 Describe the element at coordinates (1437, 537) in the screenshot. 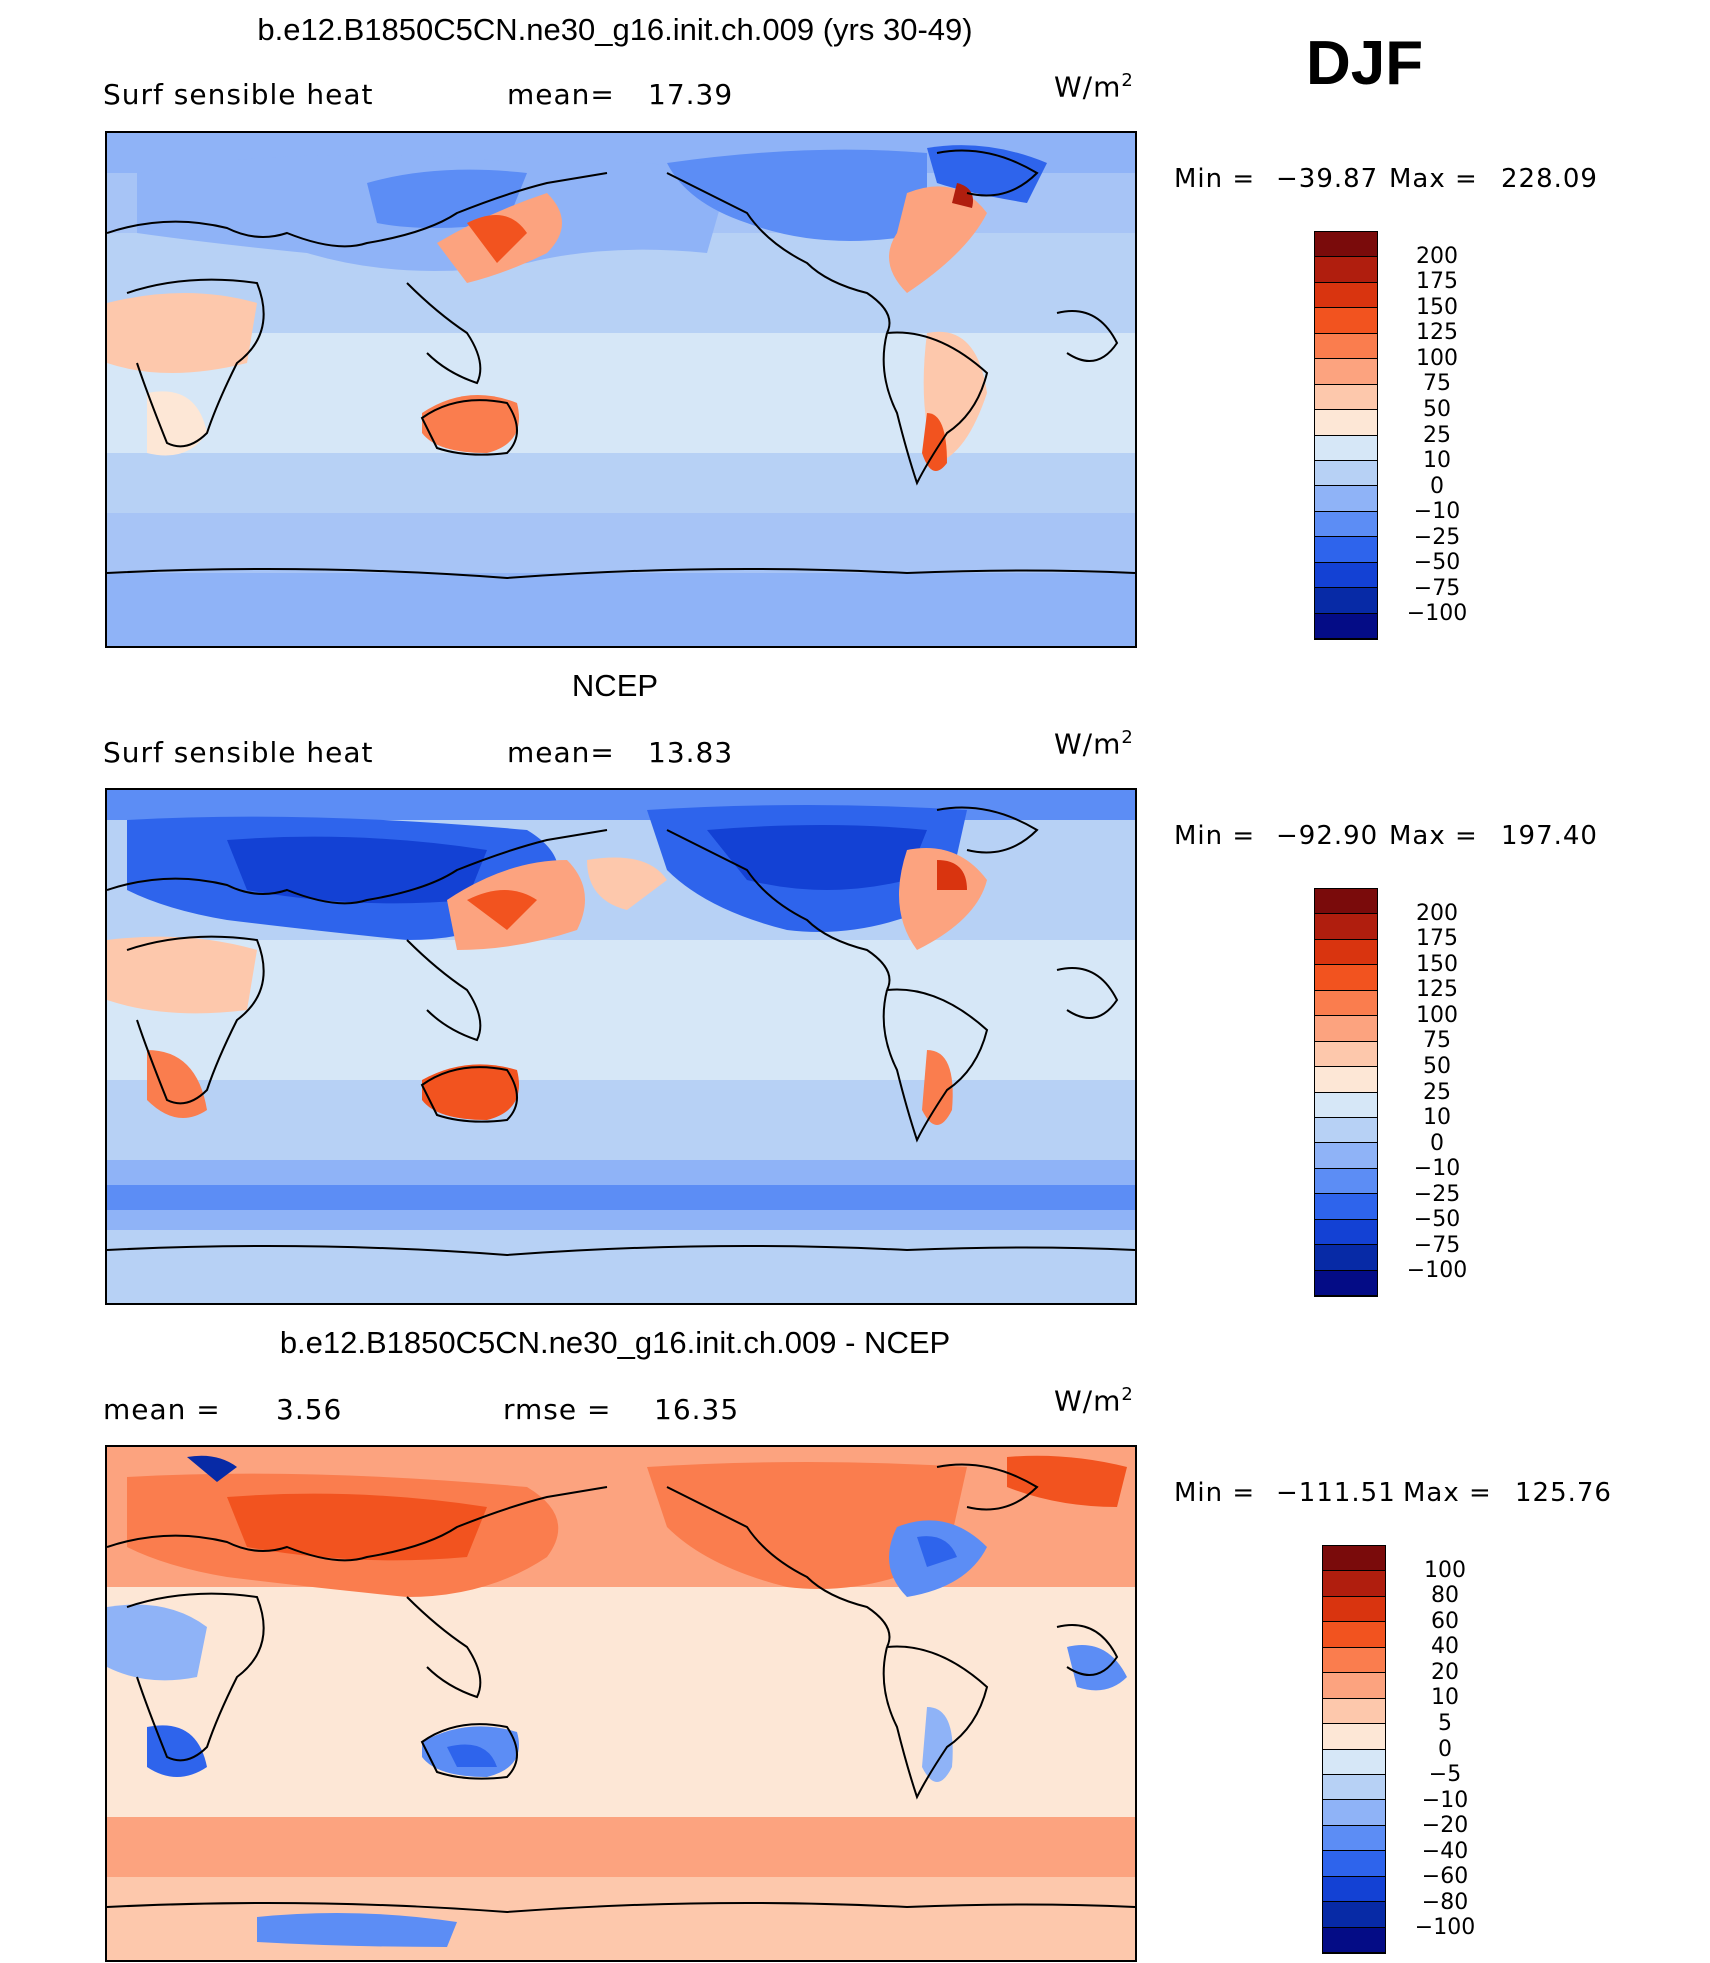

I see `colorbar-tick-label: −25` at that location.